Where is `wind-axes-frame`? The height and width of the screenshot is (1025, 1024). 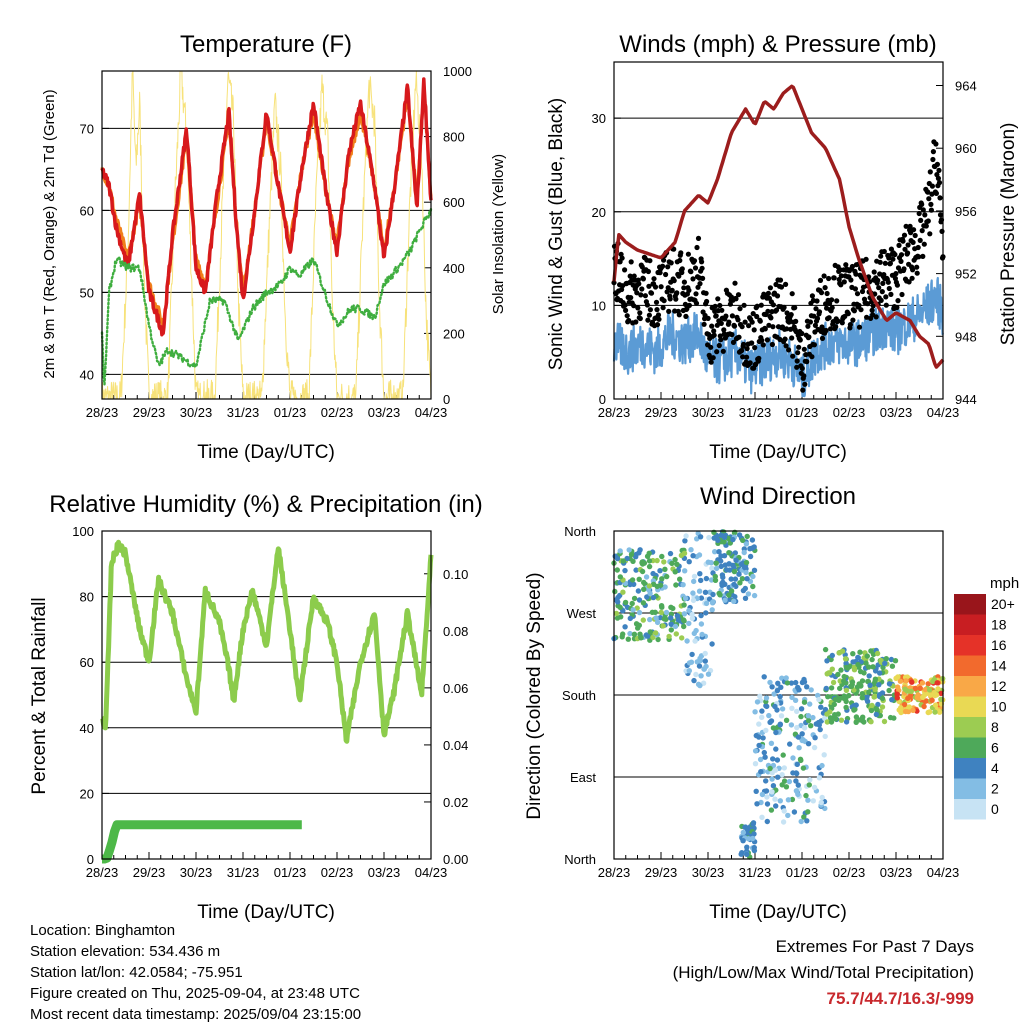
wind-axes-frame is located at coordinates (778, 230).